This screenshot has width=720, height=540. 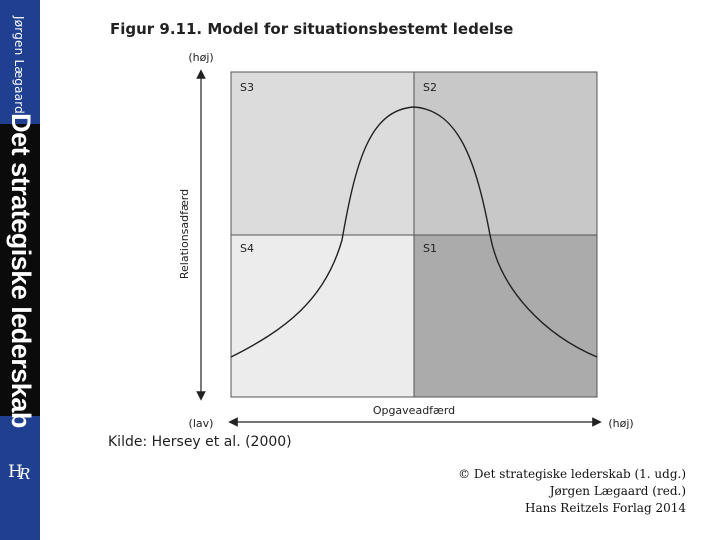 What do you see at coordinates (617, 491) in the screenshot?
I see `copyright-line-2: Jørgen Lægaard (red.)` at bounding box center [617, 491].